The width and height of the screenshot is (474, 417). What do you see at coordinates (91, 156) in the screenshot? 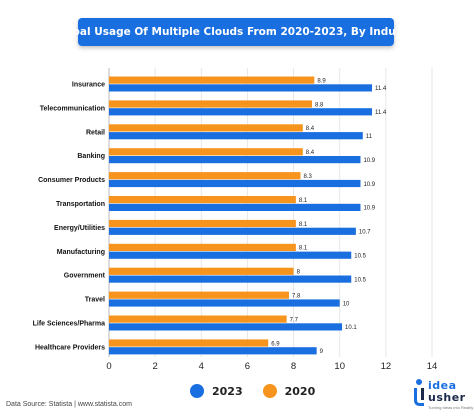
I see `category-label: Banking` at bounding box center [91, 156].